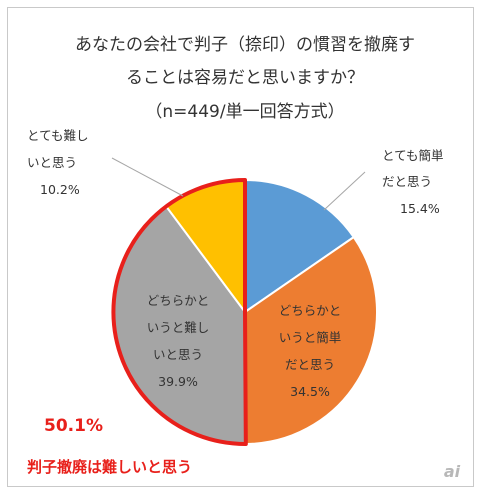 The image size is (484, 499). What do you see at coordinates (109, 467) in the screenshot?
I see `highlight-label: 判子撤廃は難しいと思う` at bounding box center [109, 467].